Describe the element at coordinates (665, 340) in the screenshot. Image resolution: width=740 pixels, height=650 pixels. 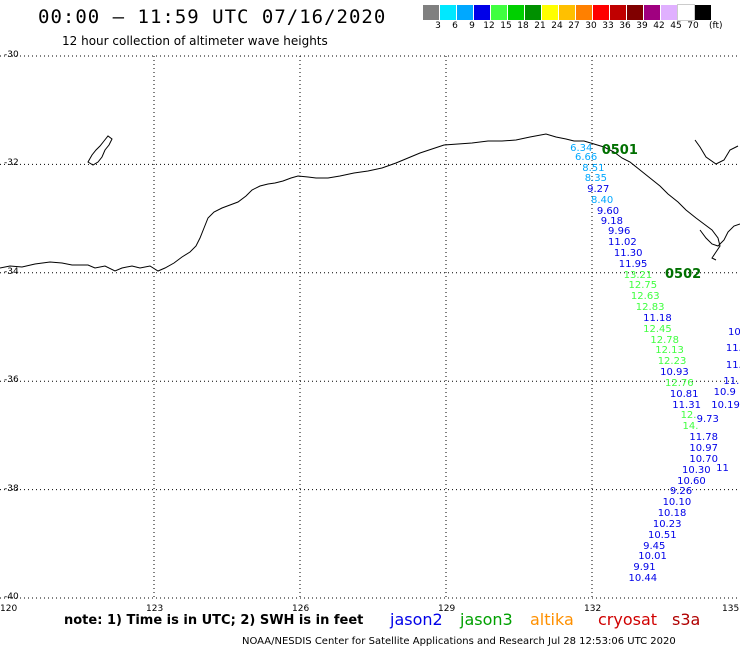
I see `wave-height-value: 12.78` at that location.